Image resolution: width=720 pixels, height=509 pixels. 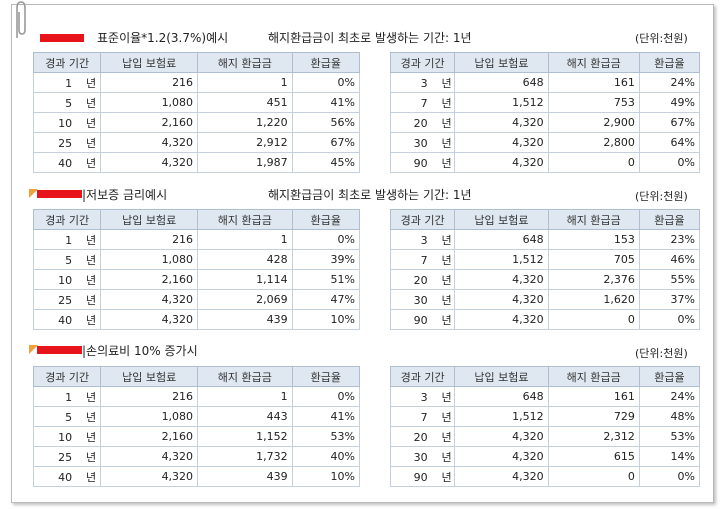 What do you see at coordinates (593, 259) in the screenshot?
I see `refund-cell: 705` at bounding box center [593, 259].